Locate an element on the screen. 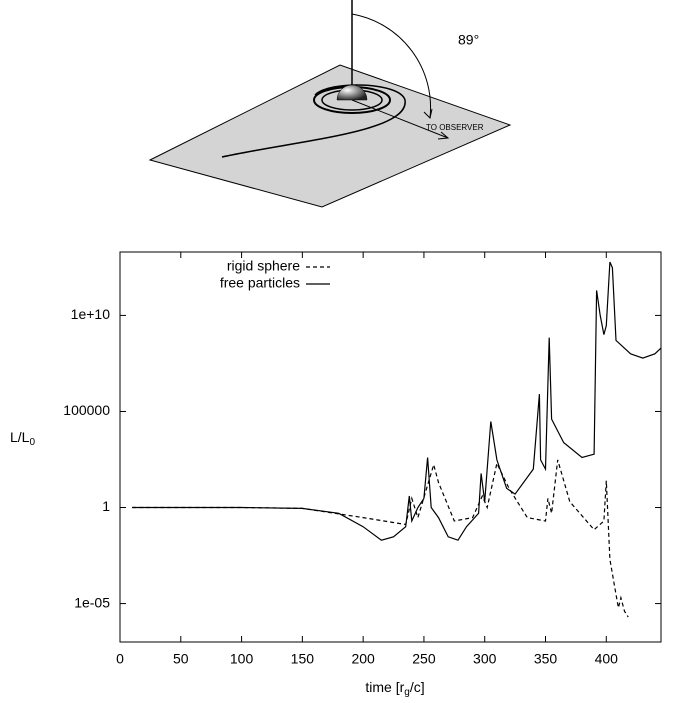 The height and width of the screenshot is (703, 673). y-label-sub: 0 is located at coordinates (32, 442).